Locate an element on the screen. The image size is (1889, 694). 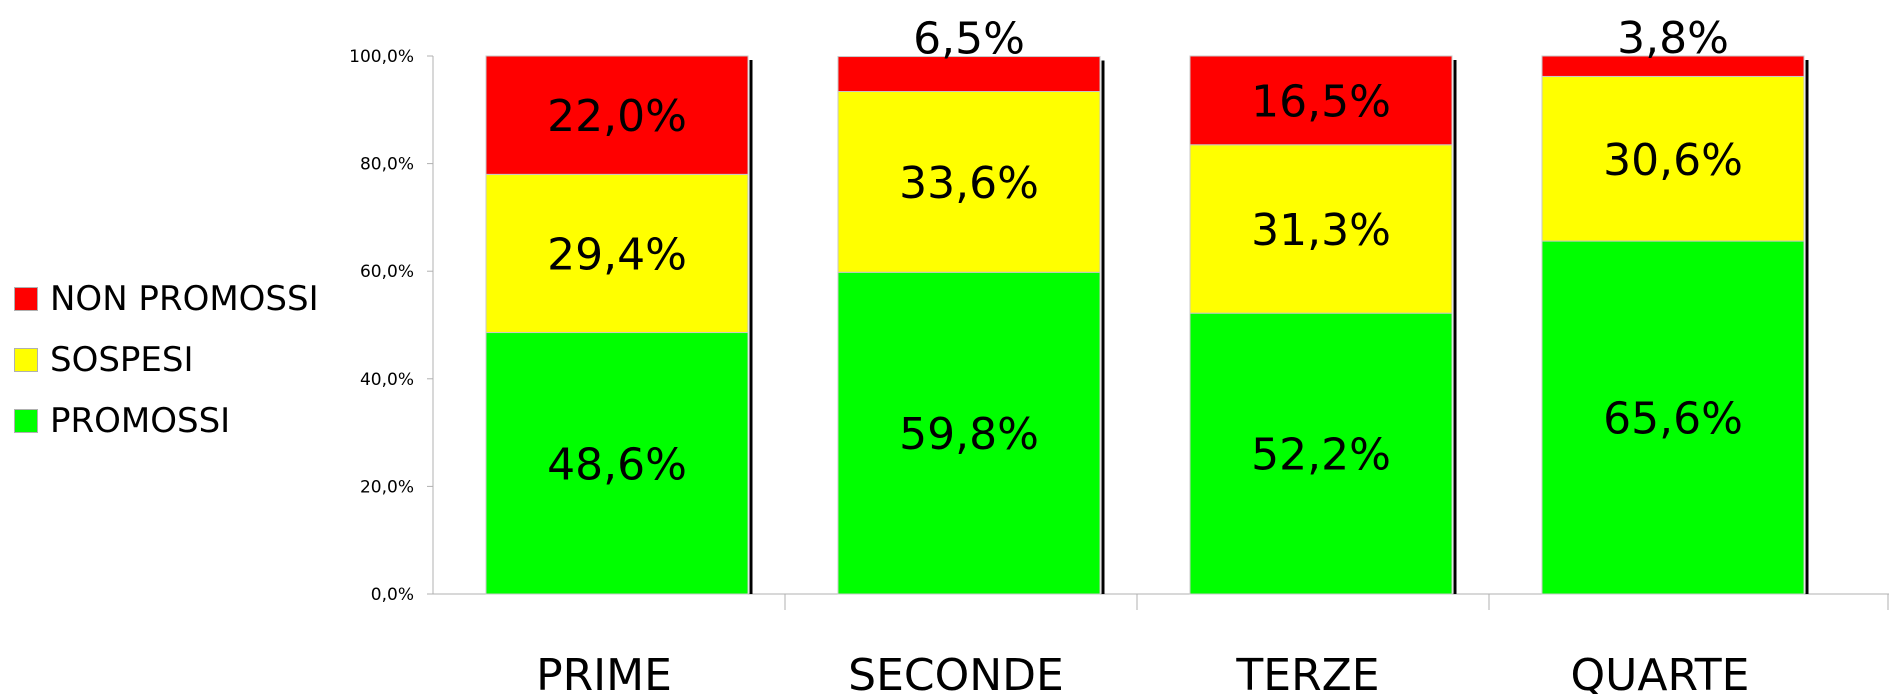
data-label: 22,0% is located at coordinates (617, 116).